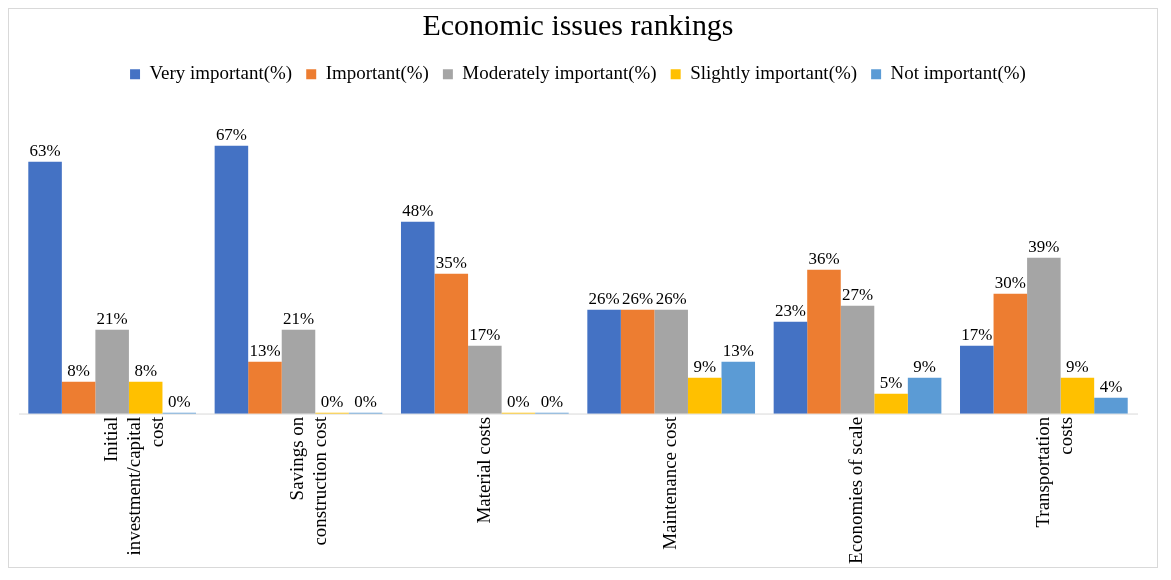 The height and width of the screenshot is (580, 1171). Describe the element at coordinates (418, 210) in the screenshot. I see `data-label: 48%` at that location.